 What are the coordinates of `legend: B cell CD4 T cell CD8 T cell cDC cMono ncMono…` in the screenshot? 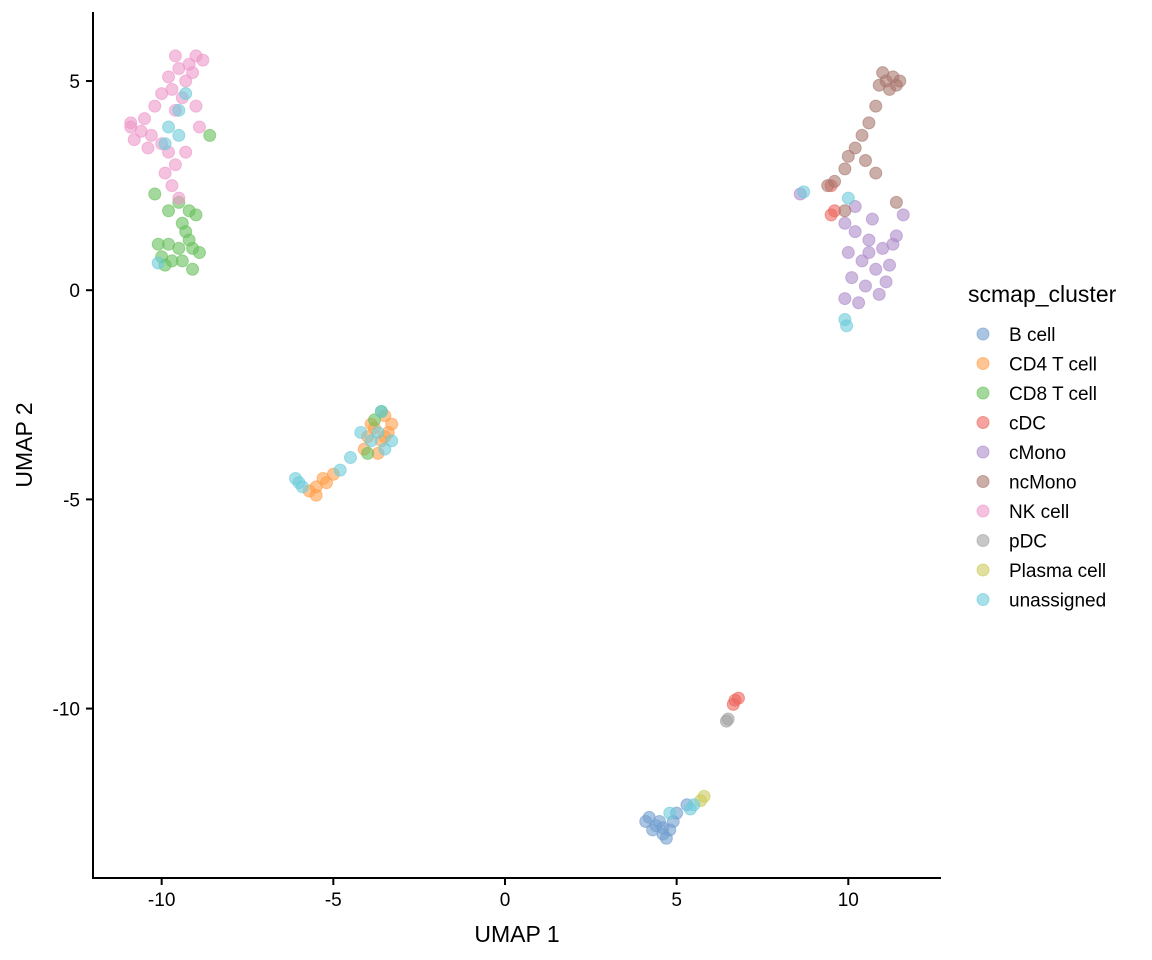 It's located at (1041, 468).